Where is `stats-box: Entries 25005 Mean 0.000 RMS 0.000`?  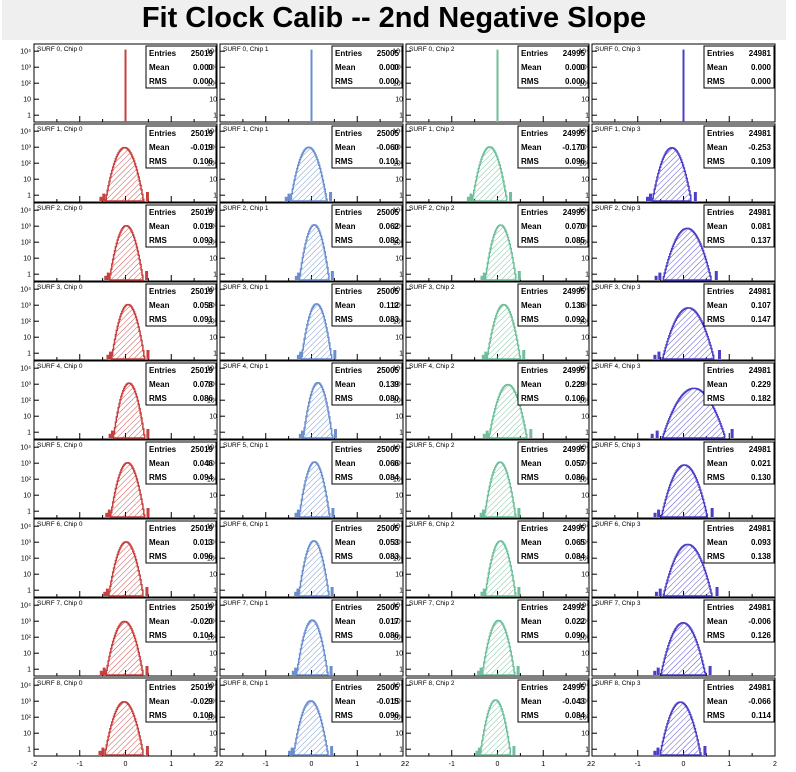 stats-box: Entries 25005 Mean 0.000 RMS 0.000 is located at coordinates (367, 67).